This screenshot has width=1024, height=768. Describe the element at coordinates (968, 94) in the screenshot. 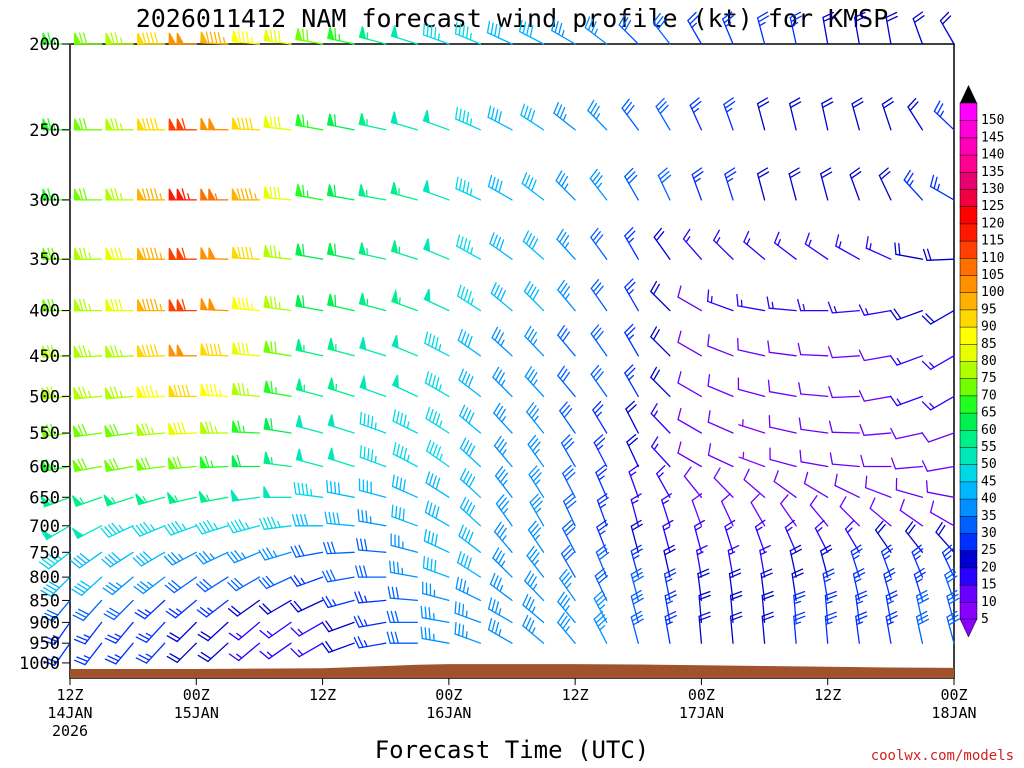

I see `colorbar-top-arrow` at that location.